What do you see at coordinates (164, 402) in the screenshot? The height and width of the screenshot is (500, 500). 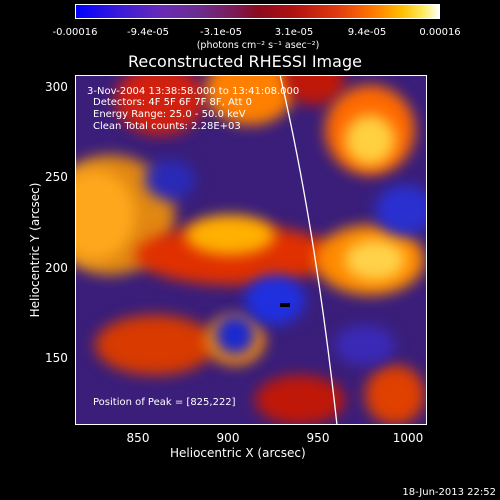 I see `annotation-peak: Position of Peak = [825,222]` at bounding box center [164, 402].